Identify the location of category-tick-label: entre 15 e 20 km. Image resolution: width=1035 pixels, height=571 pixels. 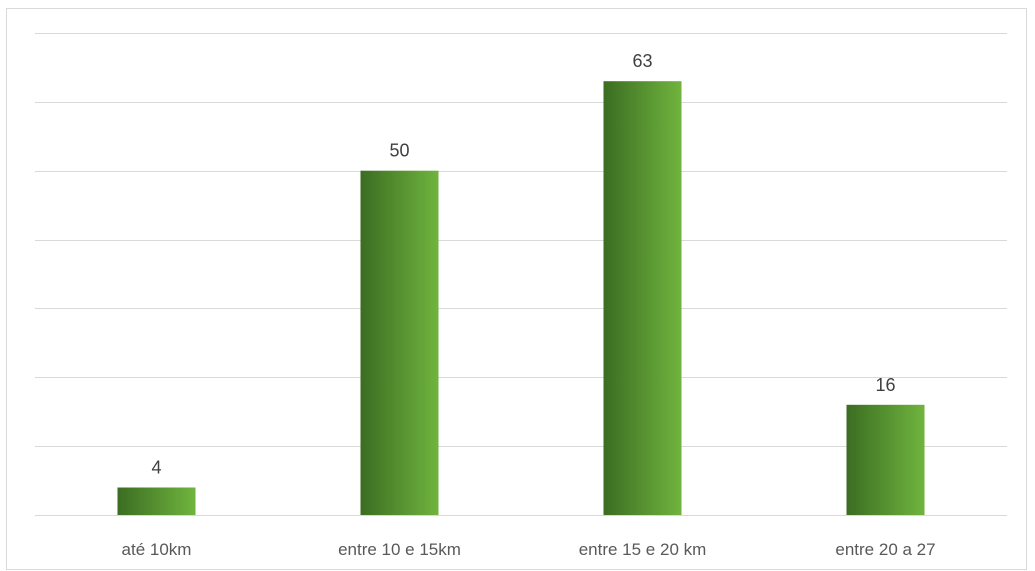
(643, 549).